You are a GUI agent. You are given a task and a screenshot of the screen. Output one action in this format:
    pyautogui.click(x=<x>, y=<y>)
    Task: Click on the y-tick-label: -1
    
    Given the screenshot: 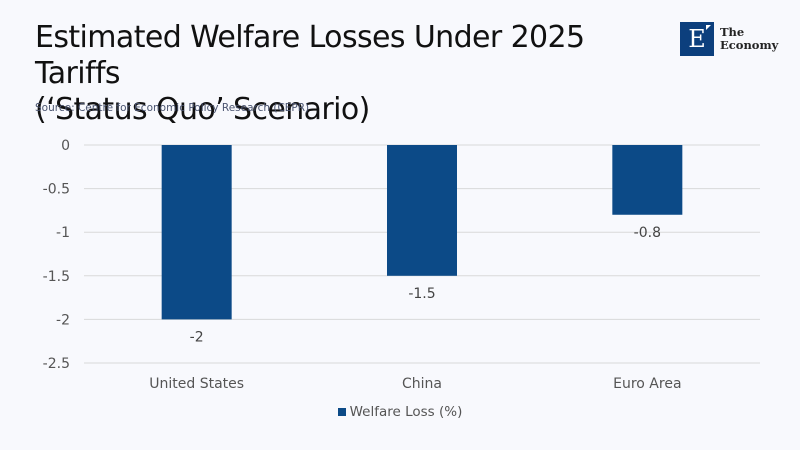 What is the action you would take?
    pyautogui.click(x=63, y=233)
    